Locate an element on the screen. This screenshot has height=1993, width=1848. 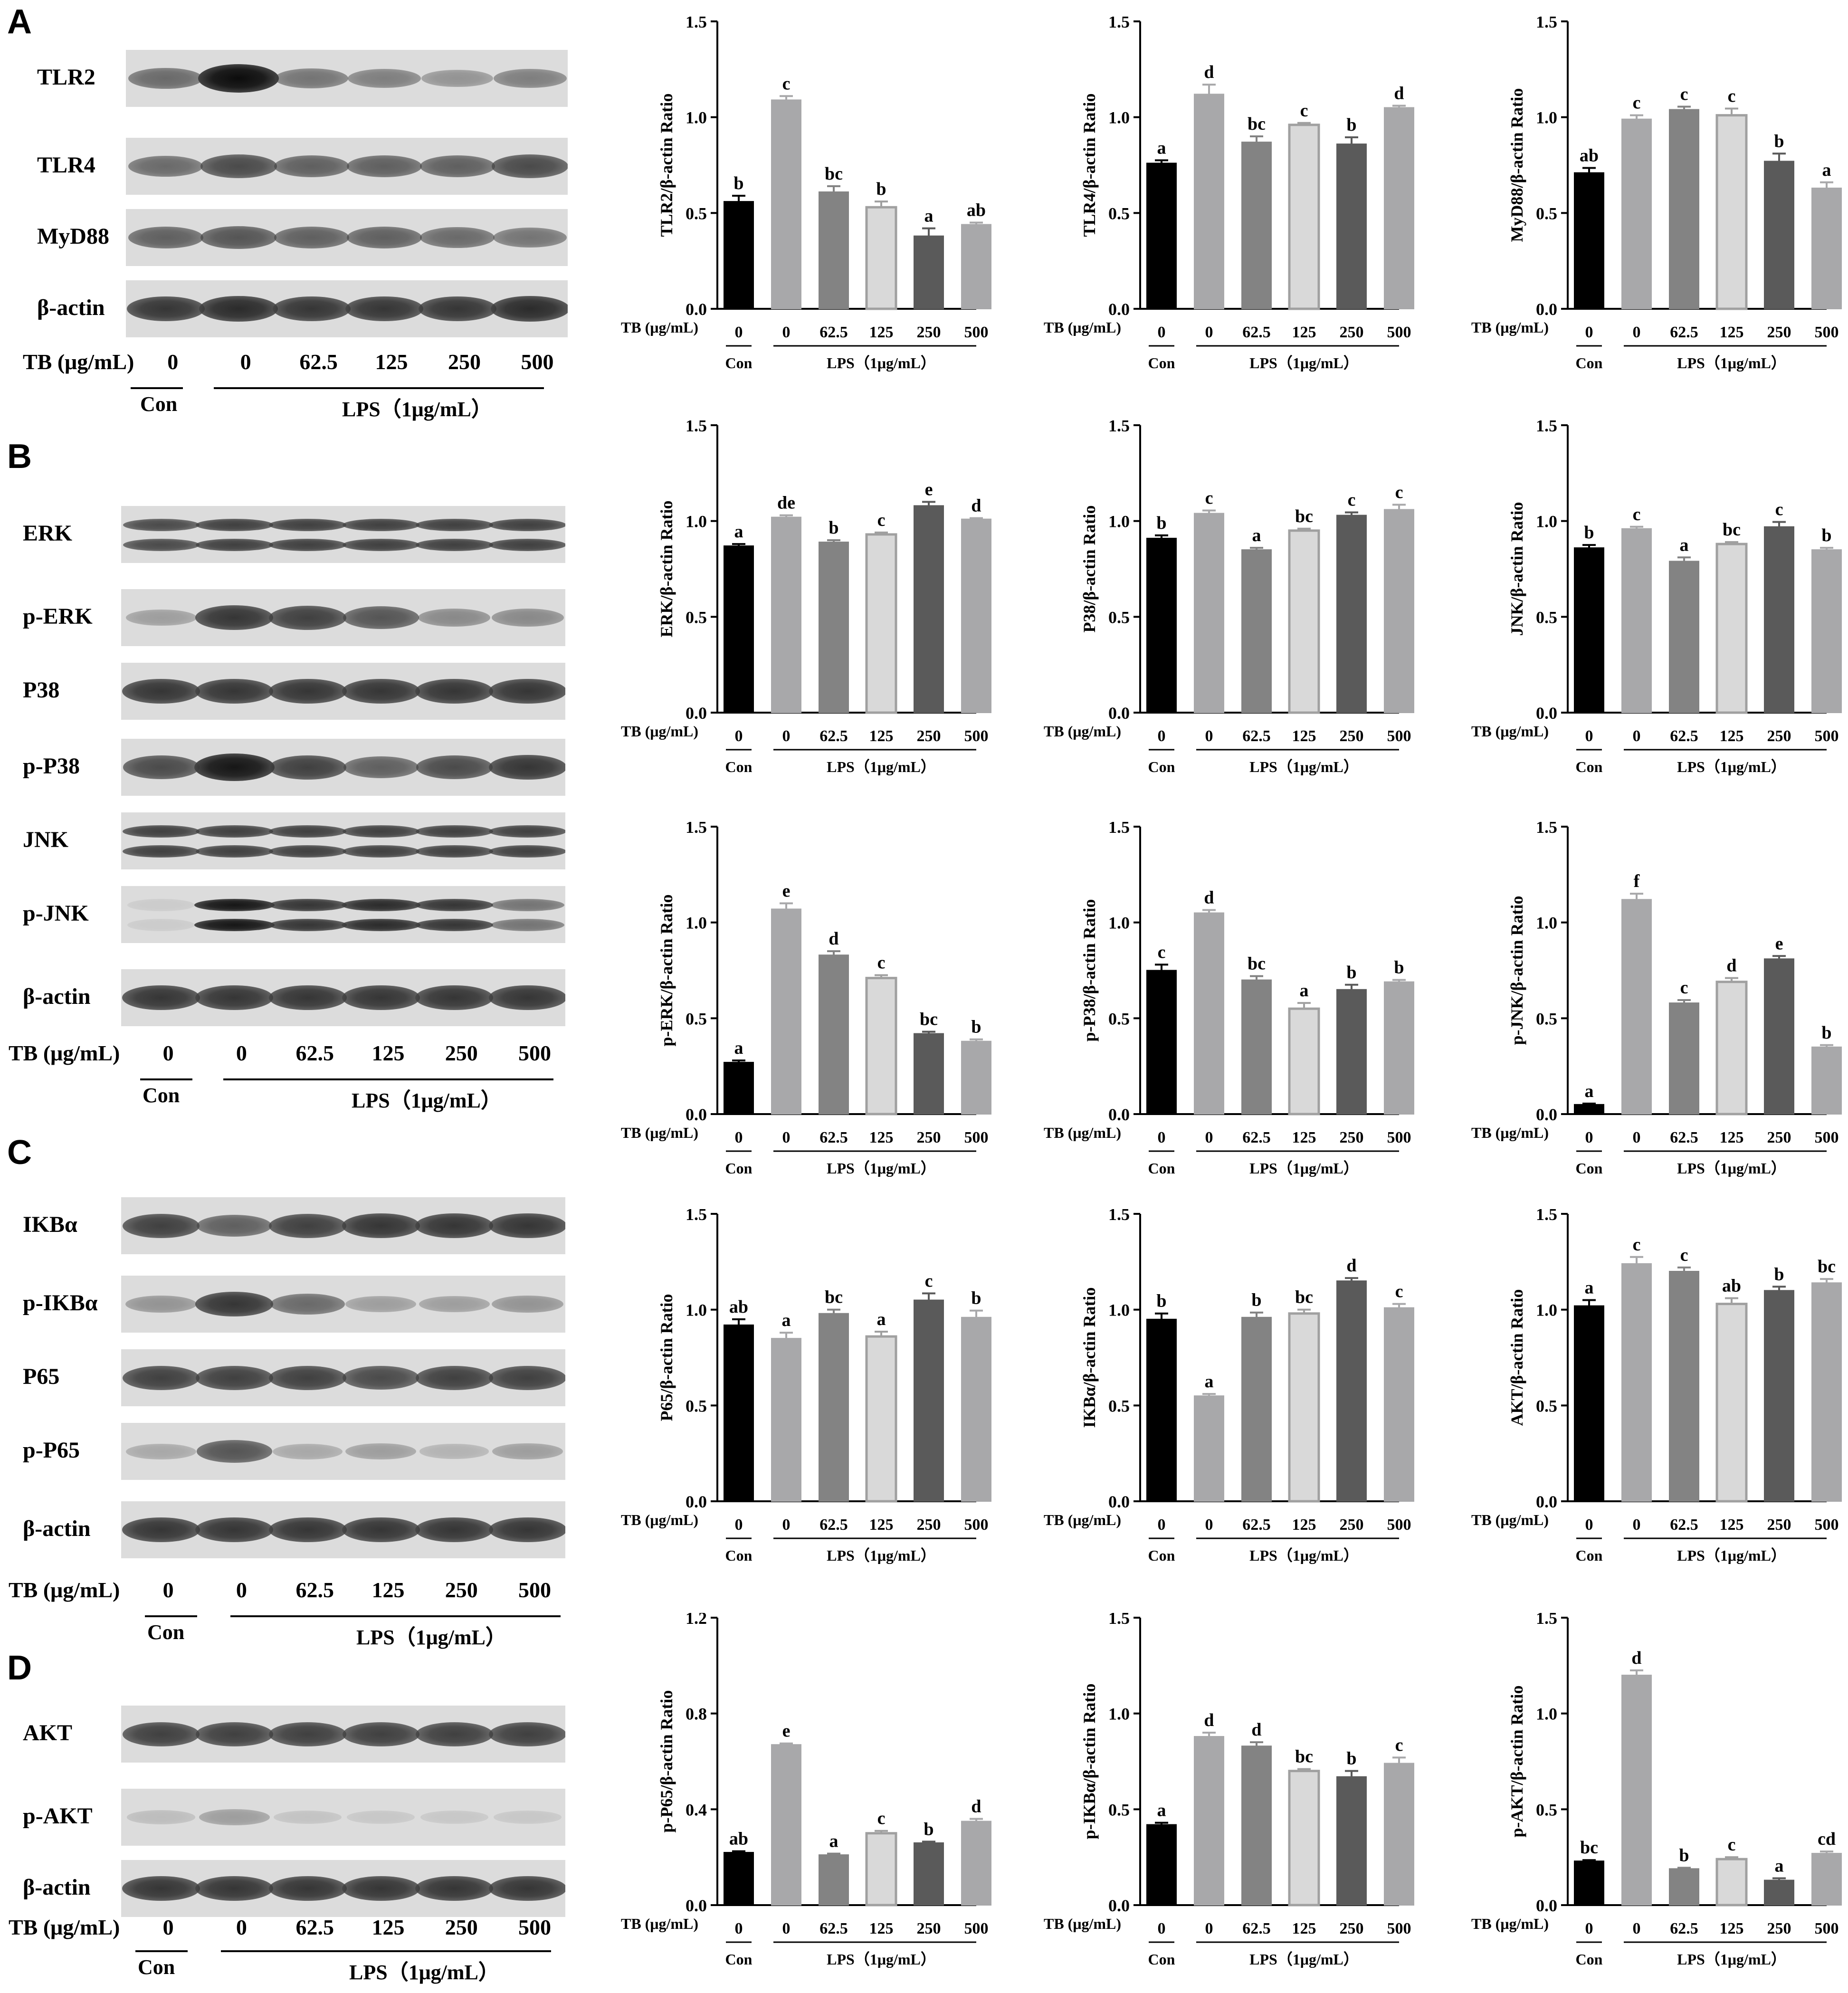
y-axis-label: p-IKBα/β-actin Ratio is located at coordinates (1089, 1761).